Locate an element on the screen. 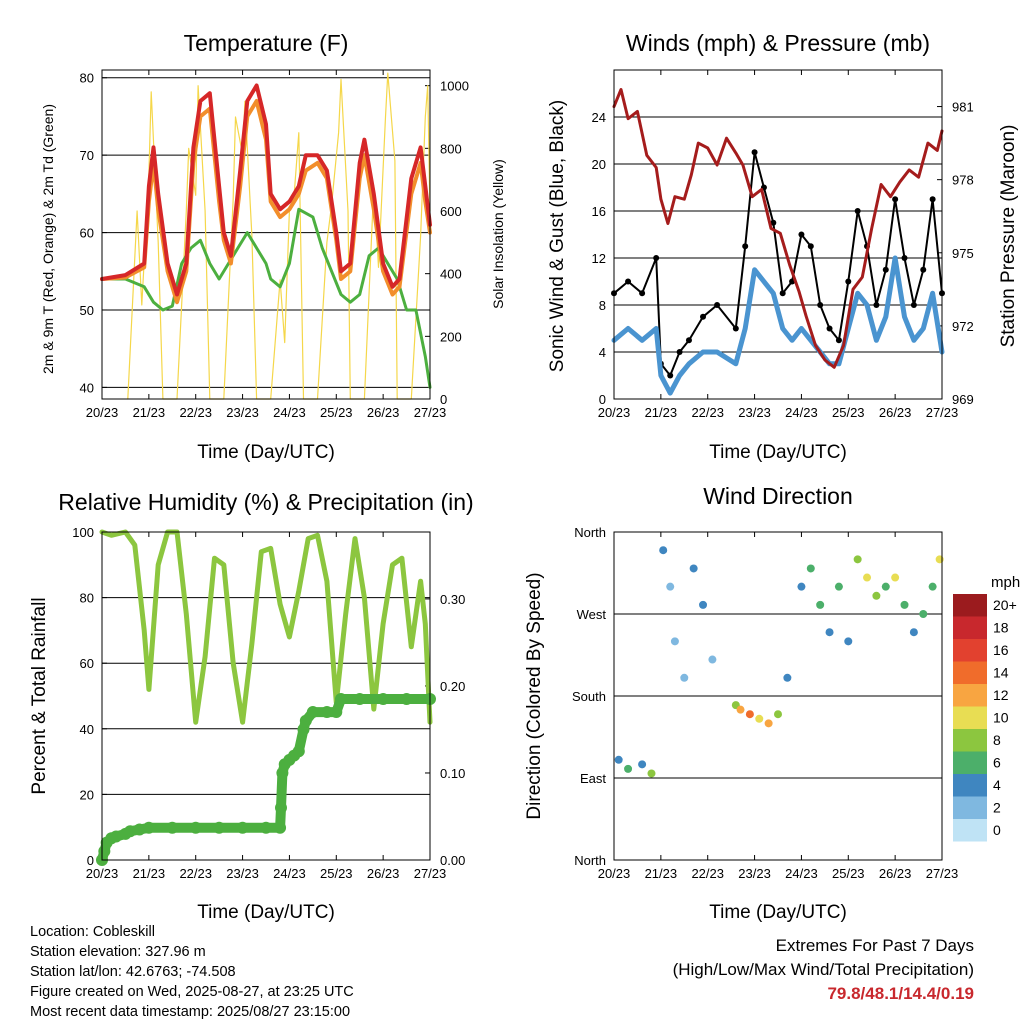  wind-ytick-label: 24 is located at coordinates (599, 117).